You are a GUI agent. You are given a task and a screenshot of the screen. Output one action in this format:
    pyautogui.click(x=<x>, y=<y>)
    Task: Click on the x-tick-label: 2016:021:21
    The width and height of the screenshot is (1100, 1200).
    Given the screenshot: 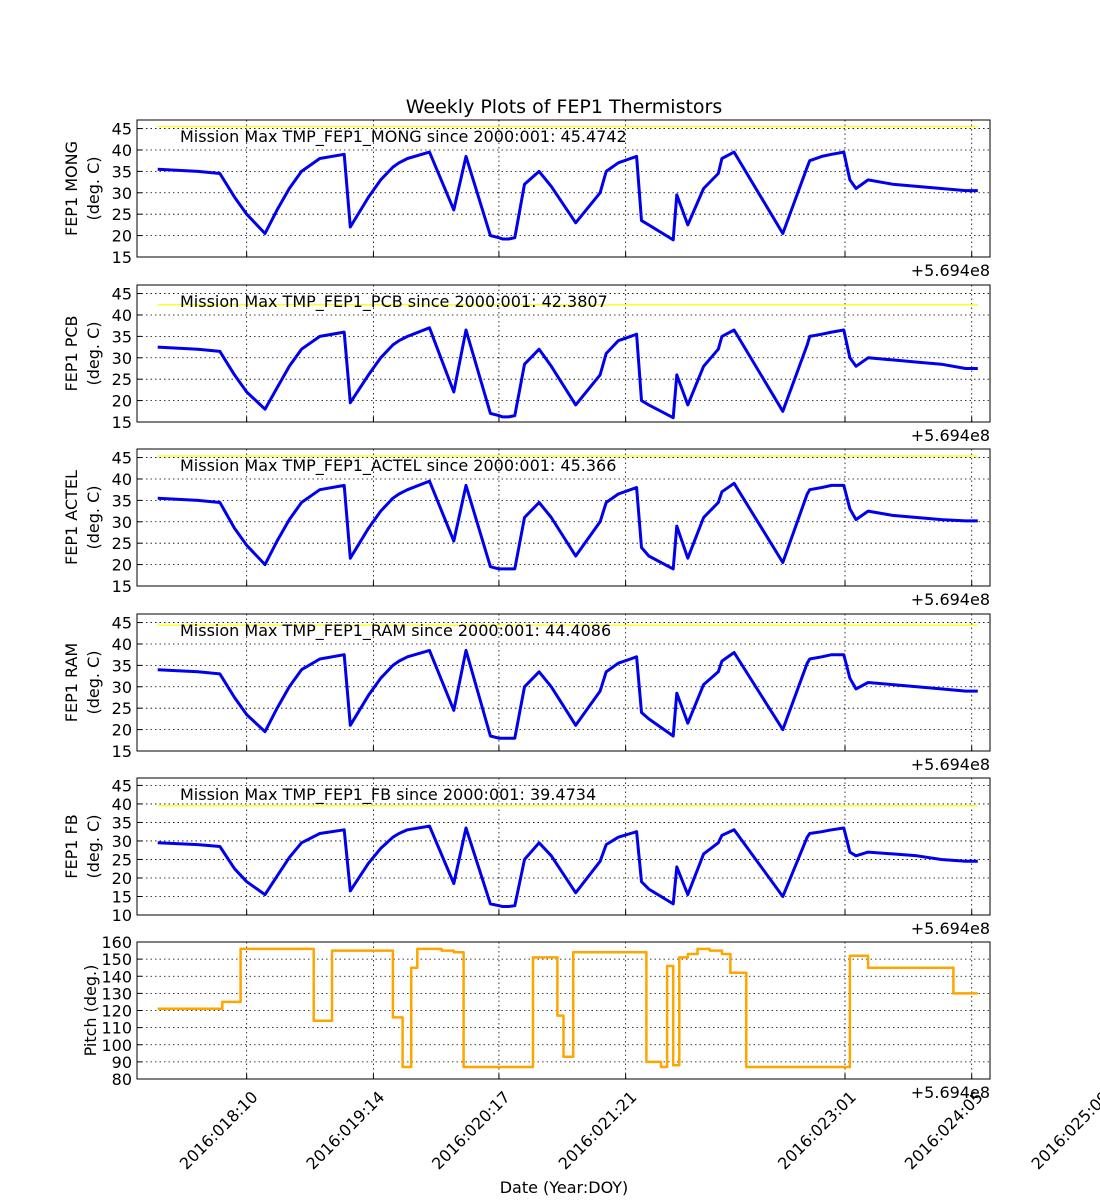 What is the action you would take?
    pyautogui.click(x=598, y=1130)
    